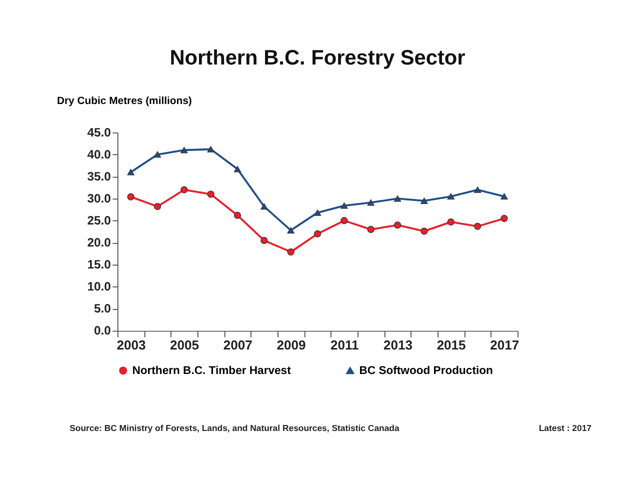 This screenshot has width=635, height=481. I want to click on chart-title: Northern B.C. Forestry Sector, so click(318, 58).